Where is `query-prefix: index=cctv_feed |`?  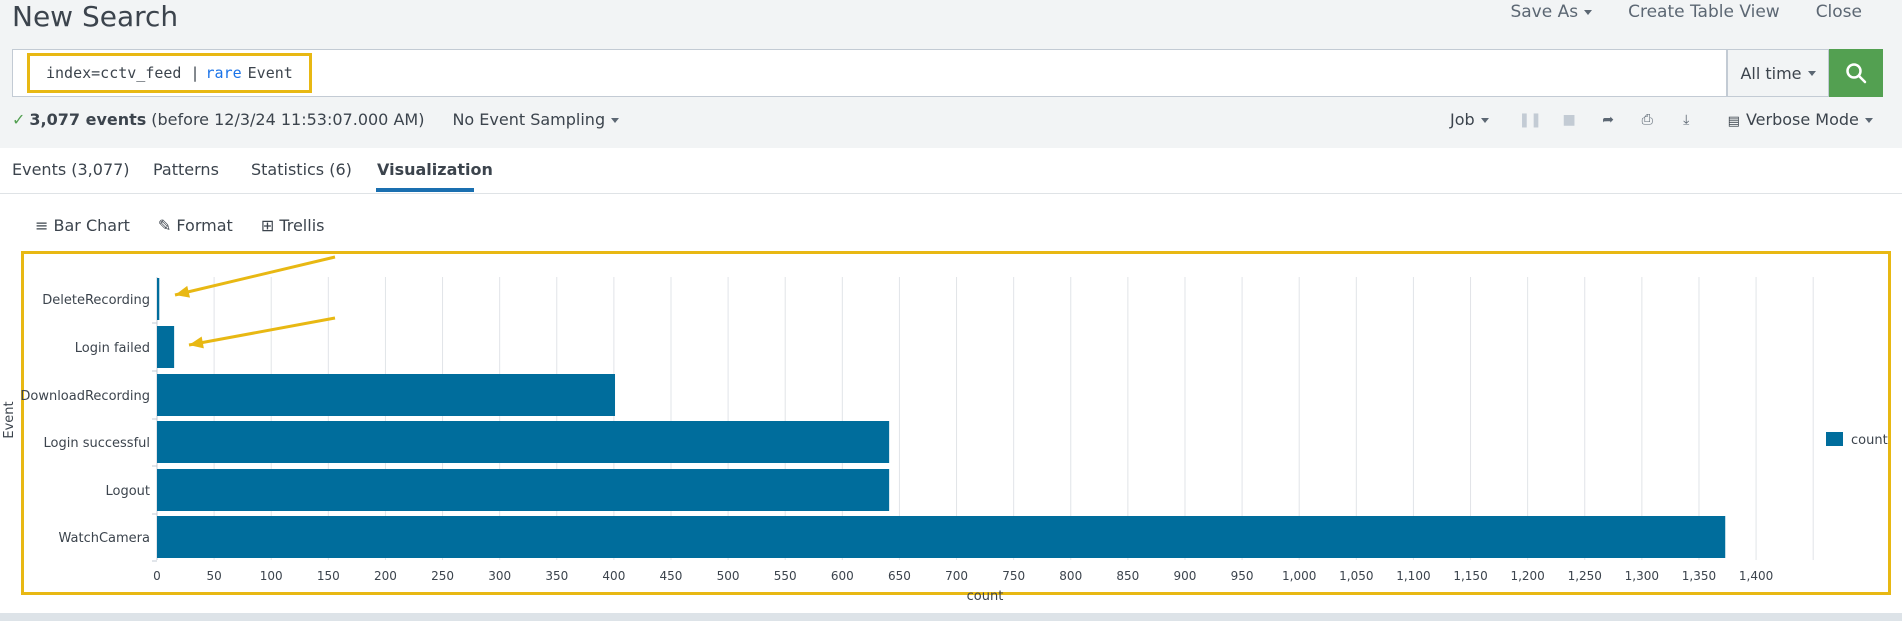
query-prefix: index=cctv_feed | is located at coordinates (123, 73).